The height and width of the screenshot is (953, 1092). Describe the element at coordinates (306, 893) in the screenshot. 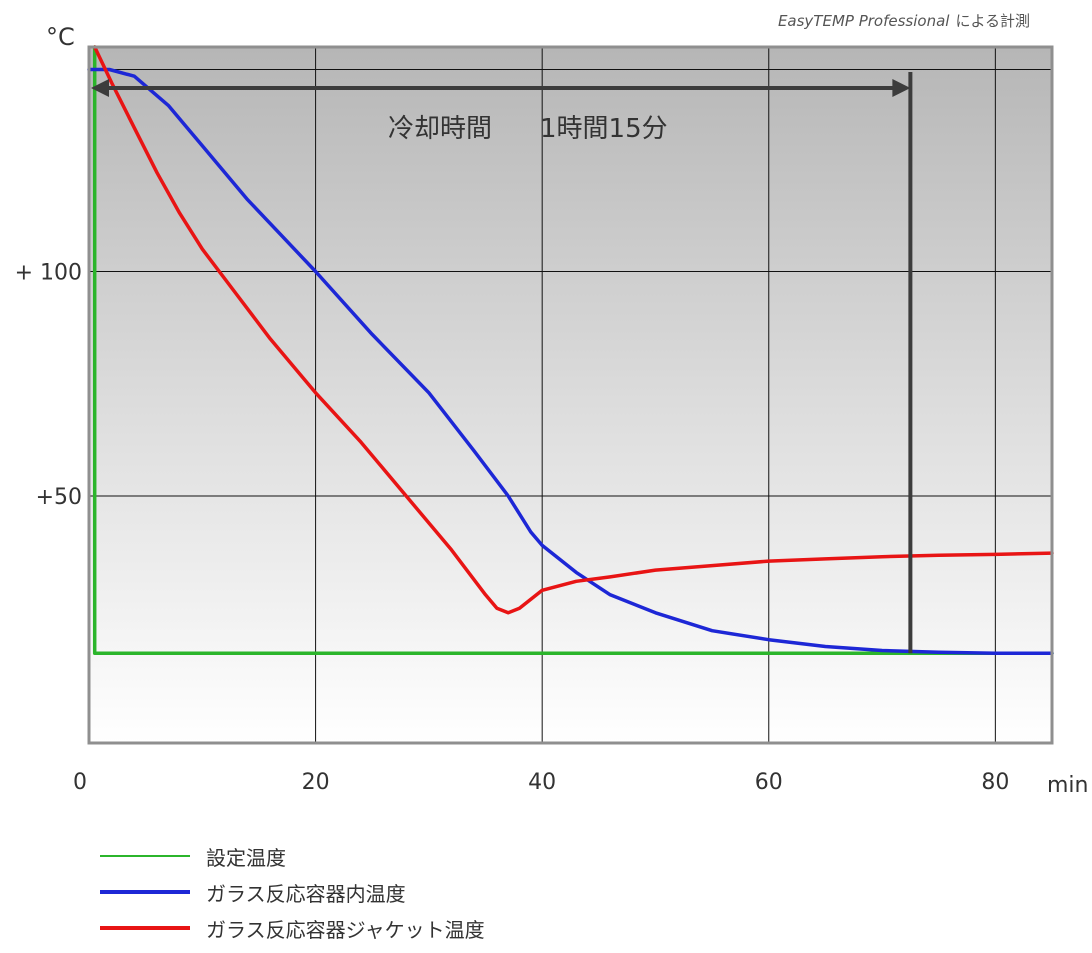

I see `legend-label: ガラス反応容器内温度` at that location.